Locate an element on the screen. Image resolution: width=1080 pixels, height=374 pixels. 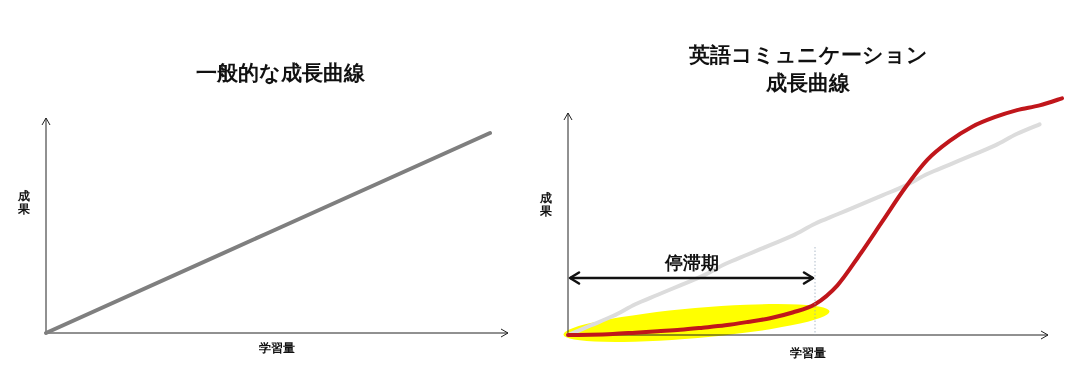
annotation: 停滞期 is located at coordinates (691, 262).